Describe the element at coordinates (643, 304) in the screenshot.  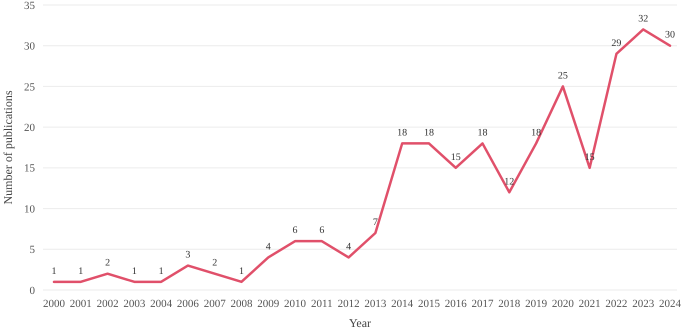
I see `x-tick-label: 2023` at that location.